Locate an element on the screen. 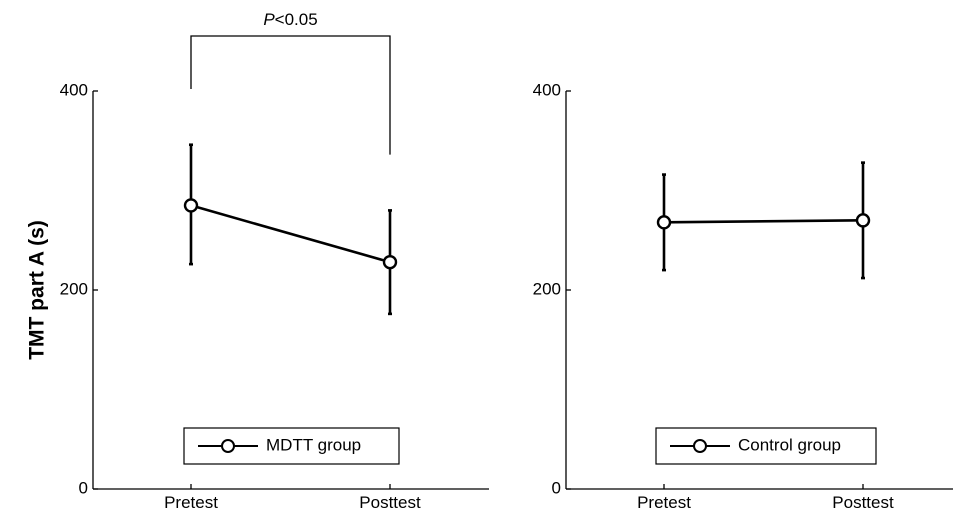  significance-bracket is located at coordinates (290, 95).